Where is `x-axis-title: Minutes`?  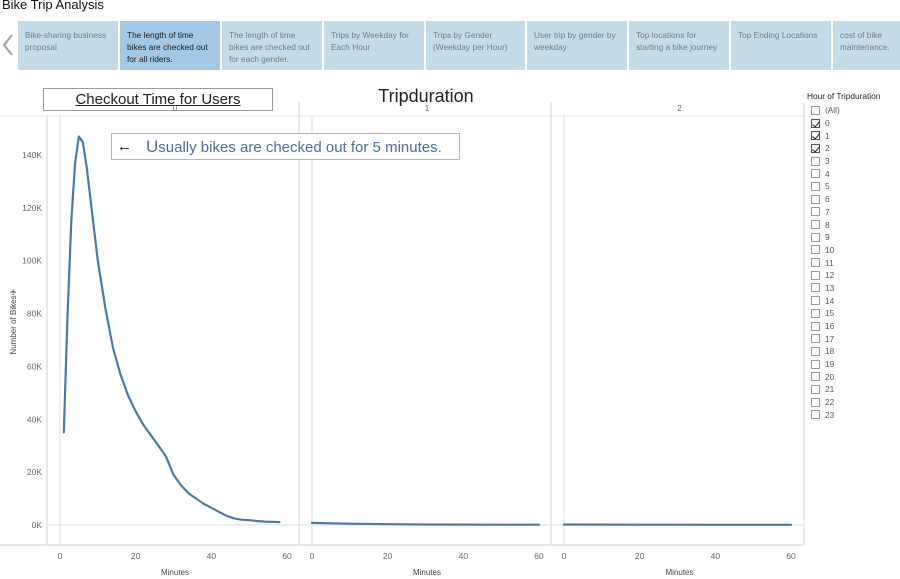
x-axis-title: Minutes is located at coordinates (427, 572).